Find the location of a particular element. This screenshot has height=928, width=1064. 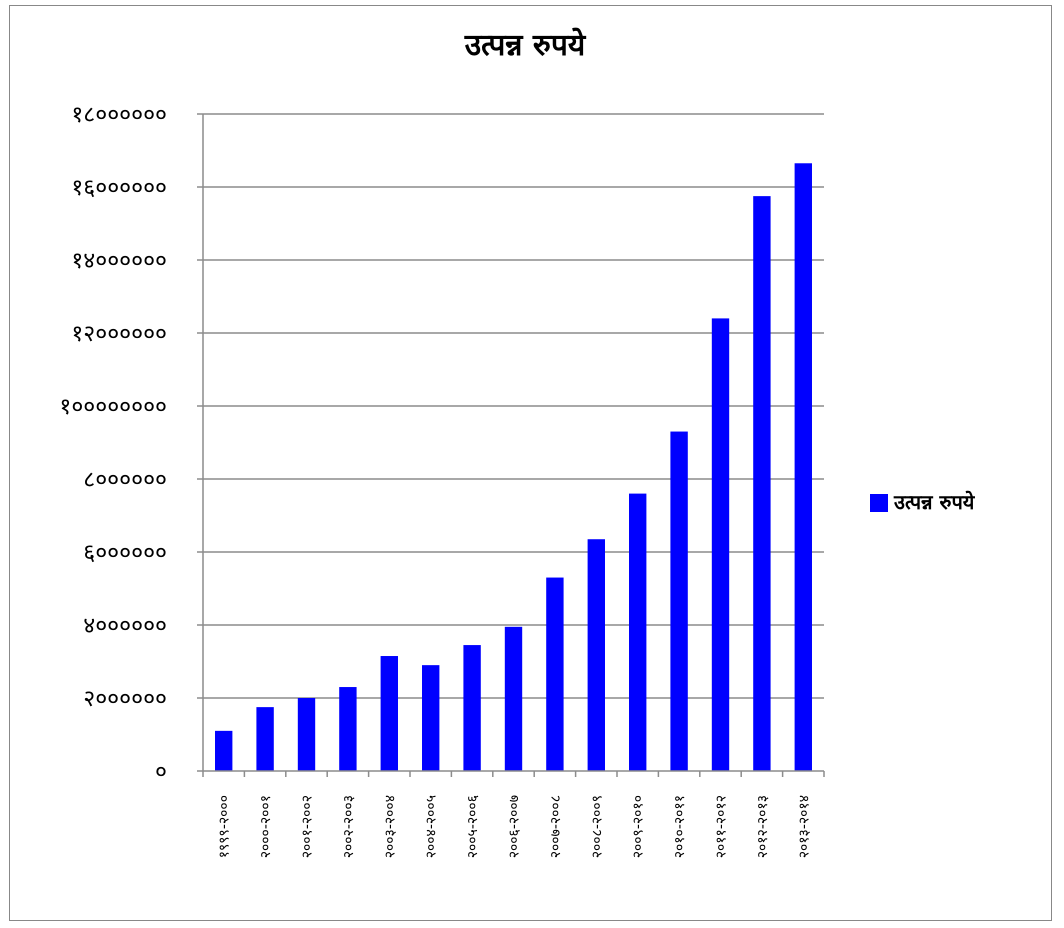

legend: उत्पन्न रुपये is located at coordinates (923, 502).